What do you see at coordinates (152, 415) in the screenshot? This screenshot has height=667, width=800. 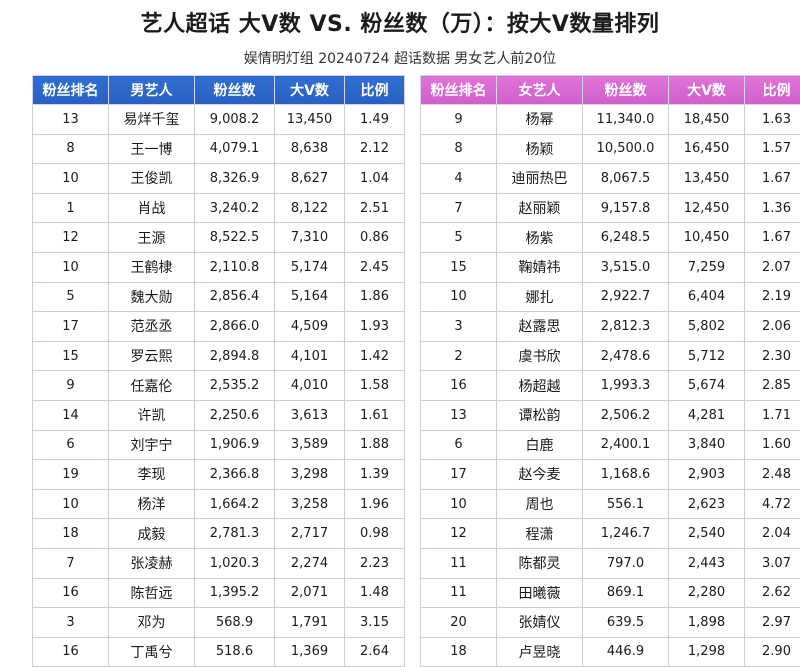 I see `artist-name-cell: 许凯` at bounding box center [152, 415].